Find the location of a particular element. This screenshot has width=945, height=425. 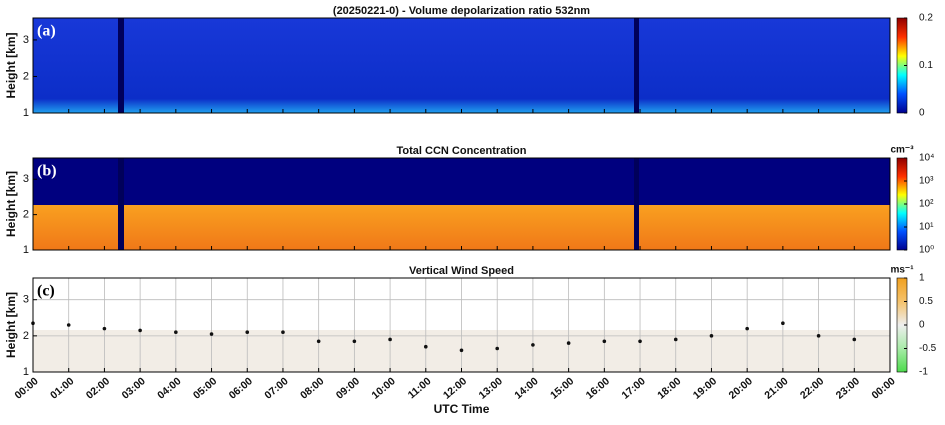

x-tick-label: 02:00 is located at coordinates (98, 388).